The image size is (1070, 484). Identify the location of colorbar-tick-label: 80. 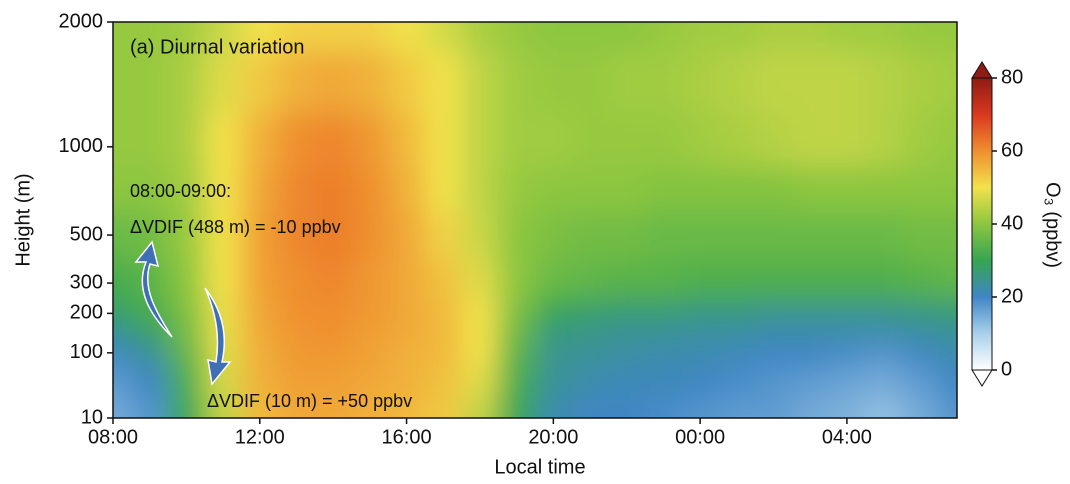
(1012, 77).